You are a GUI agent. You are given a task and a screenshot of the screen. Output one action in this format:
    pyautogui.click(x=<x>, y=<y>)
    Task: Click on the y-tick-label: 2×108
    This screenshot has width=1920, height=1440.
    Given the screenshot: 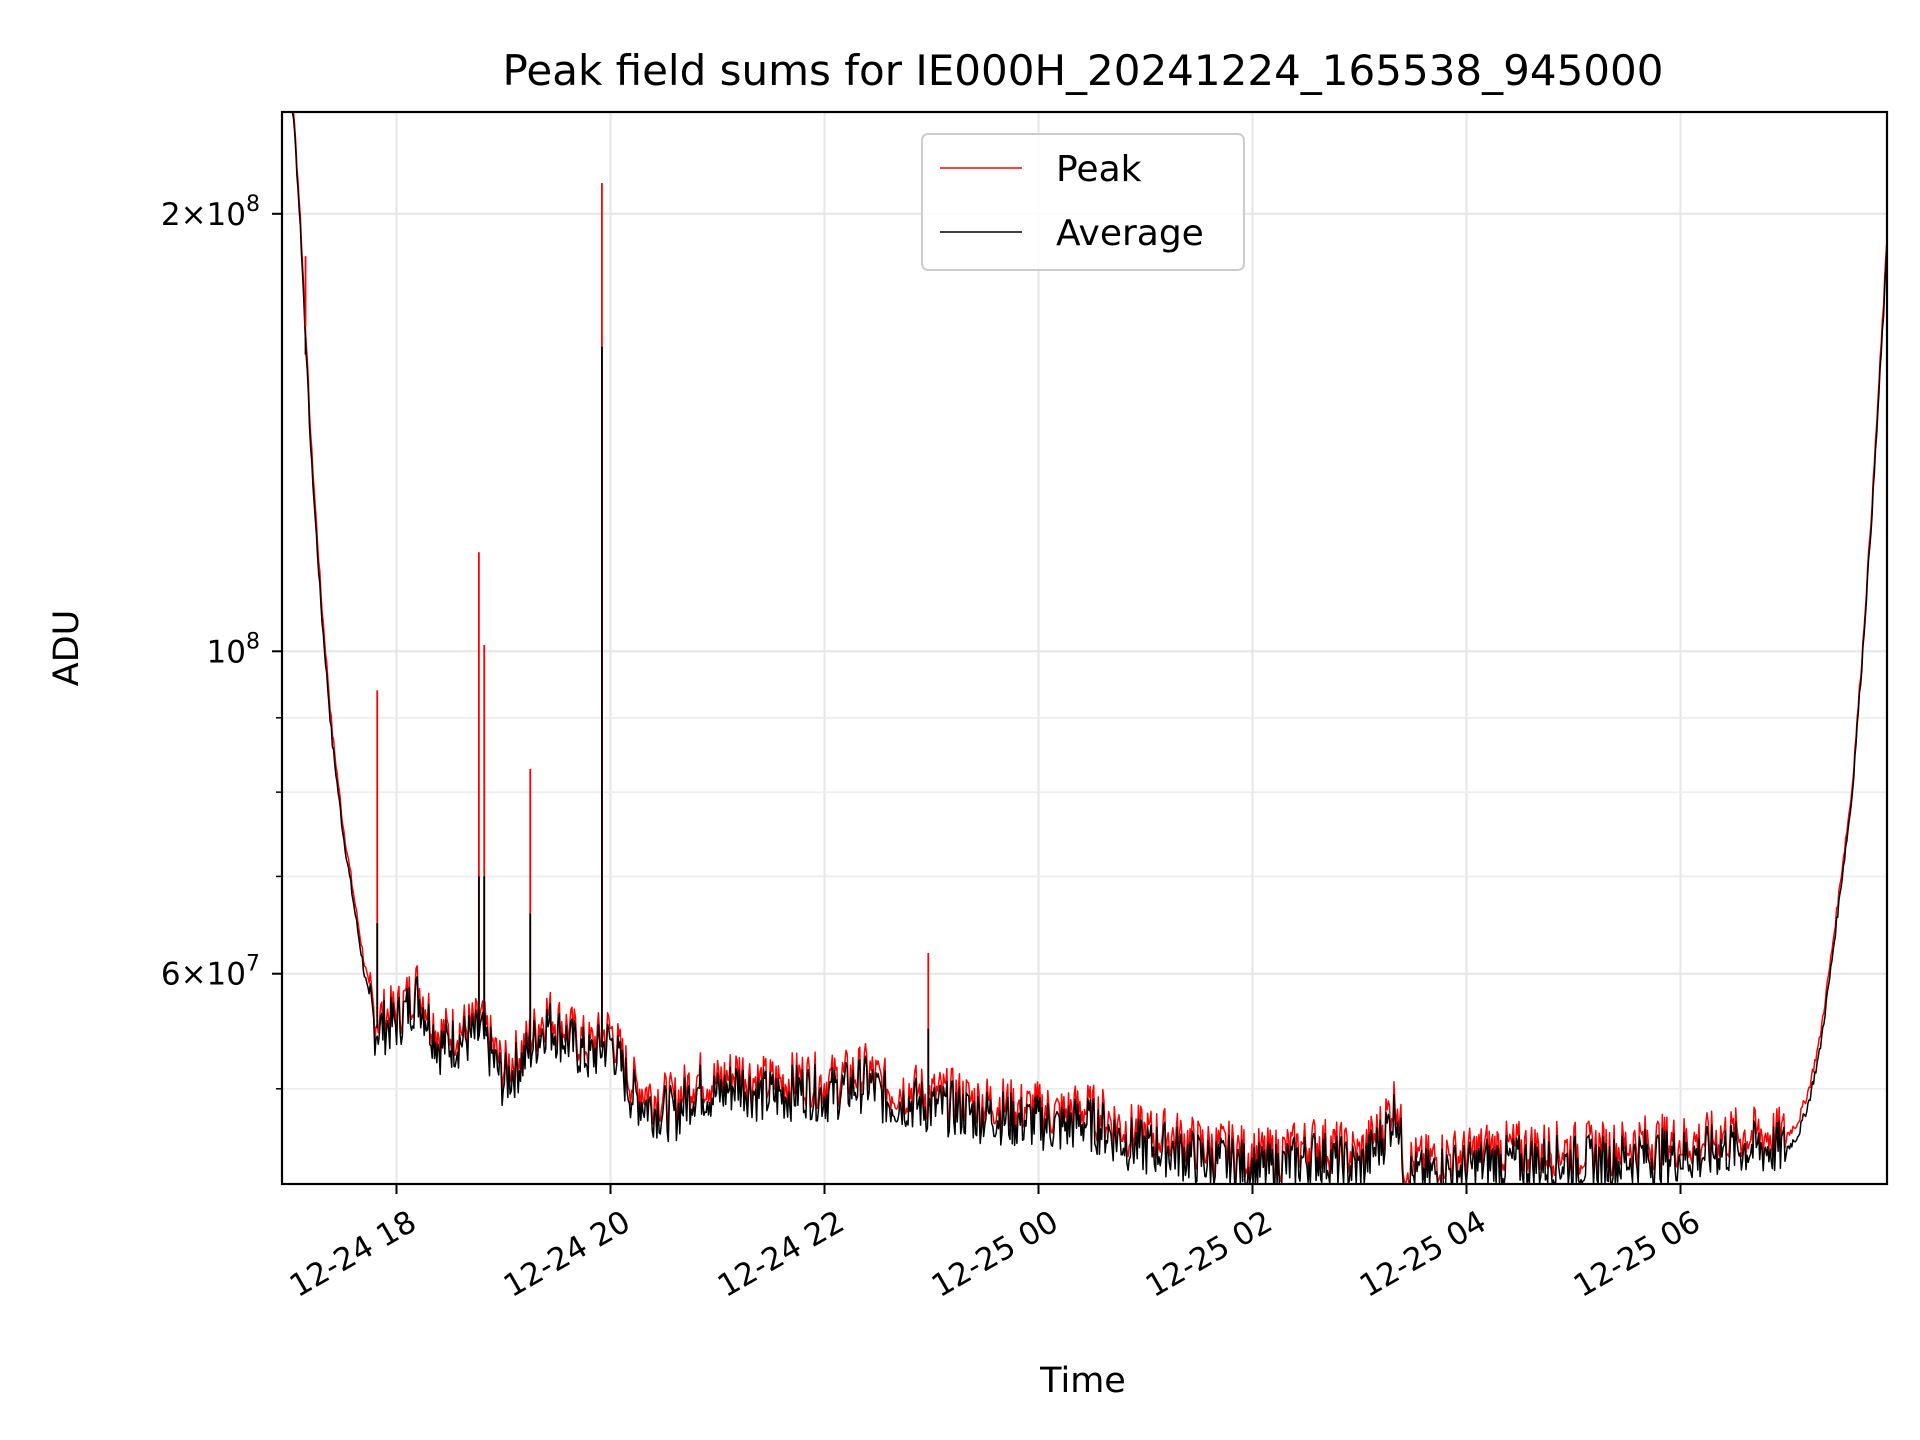 What is the action you would take?
    pyautogui.click(x=210, y=212)
    